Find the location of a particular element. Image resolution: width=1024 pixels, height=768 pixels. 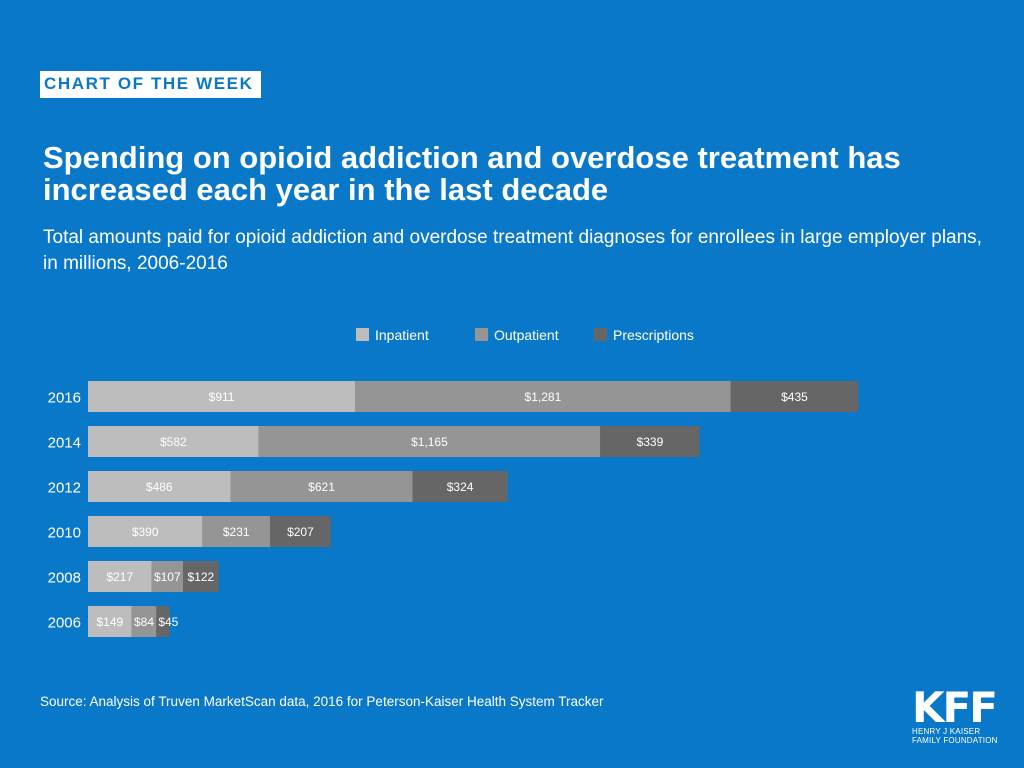

legend-label-prescriptions: Prescriptions is located at coordinates (653, 335).